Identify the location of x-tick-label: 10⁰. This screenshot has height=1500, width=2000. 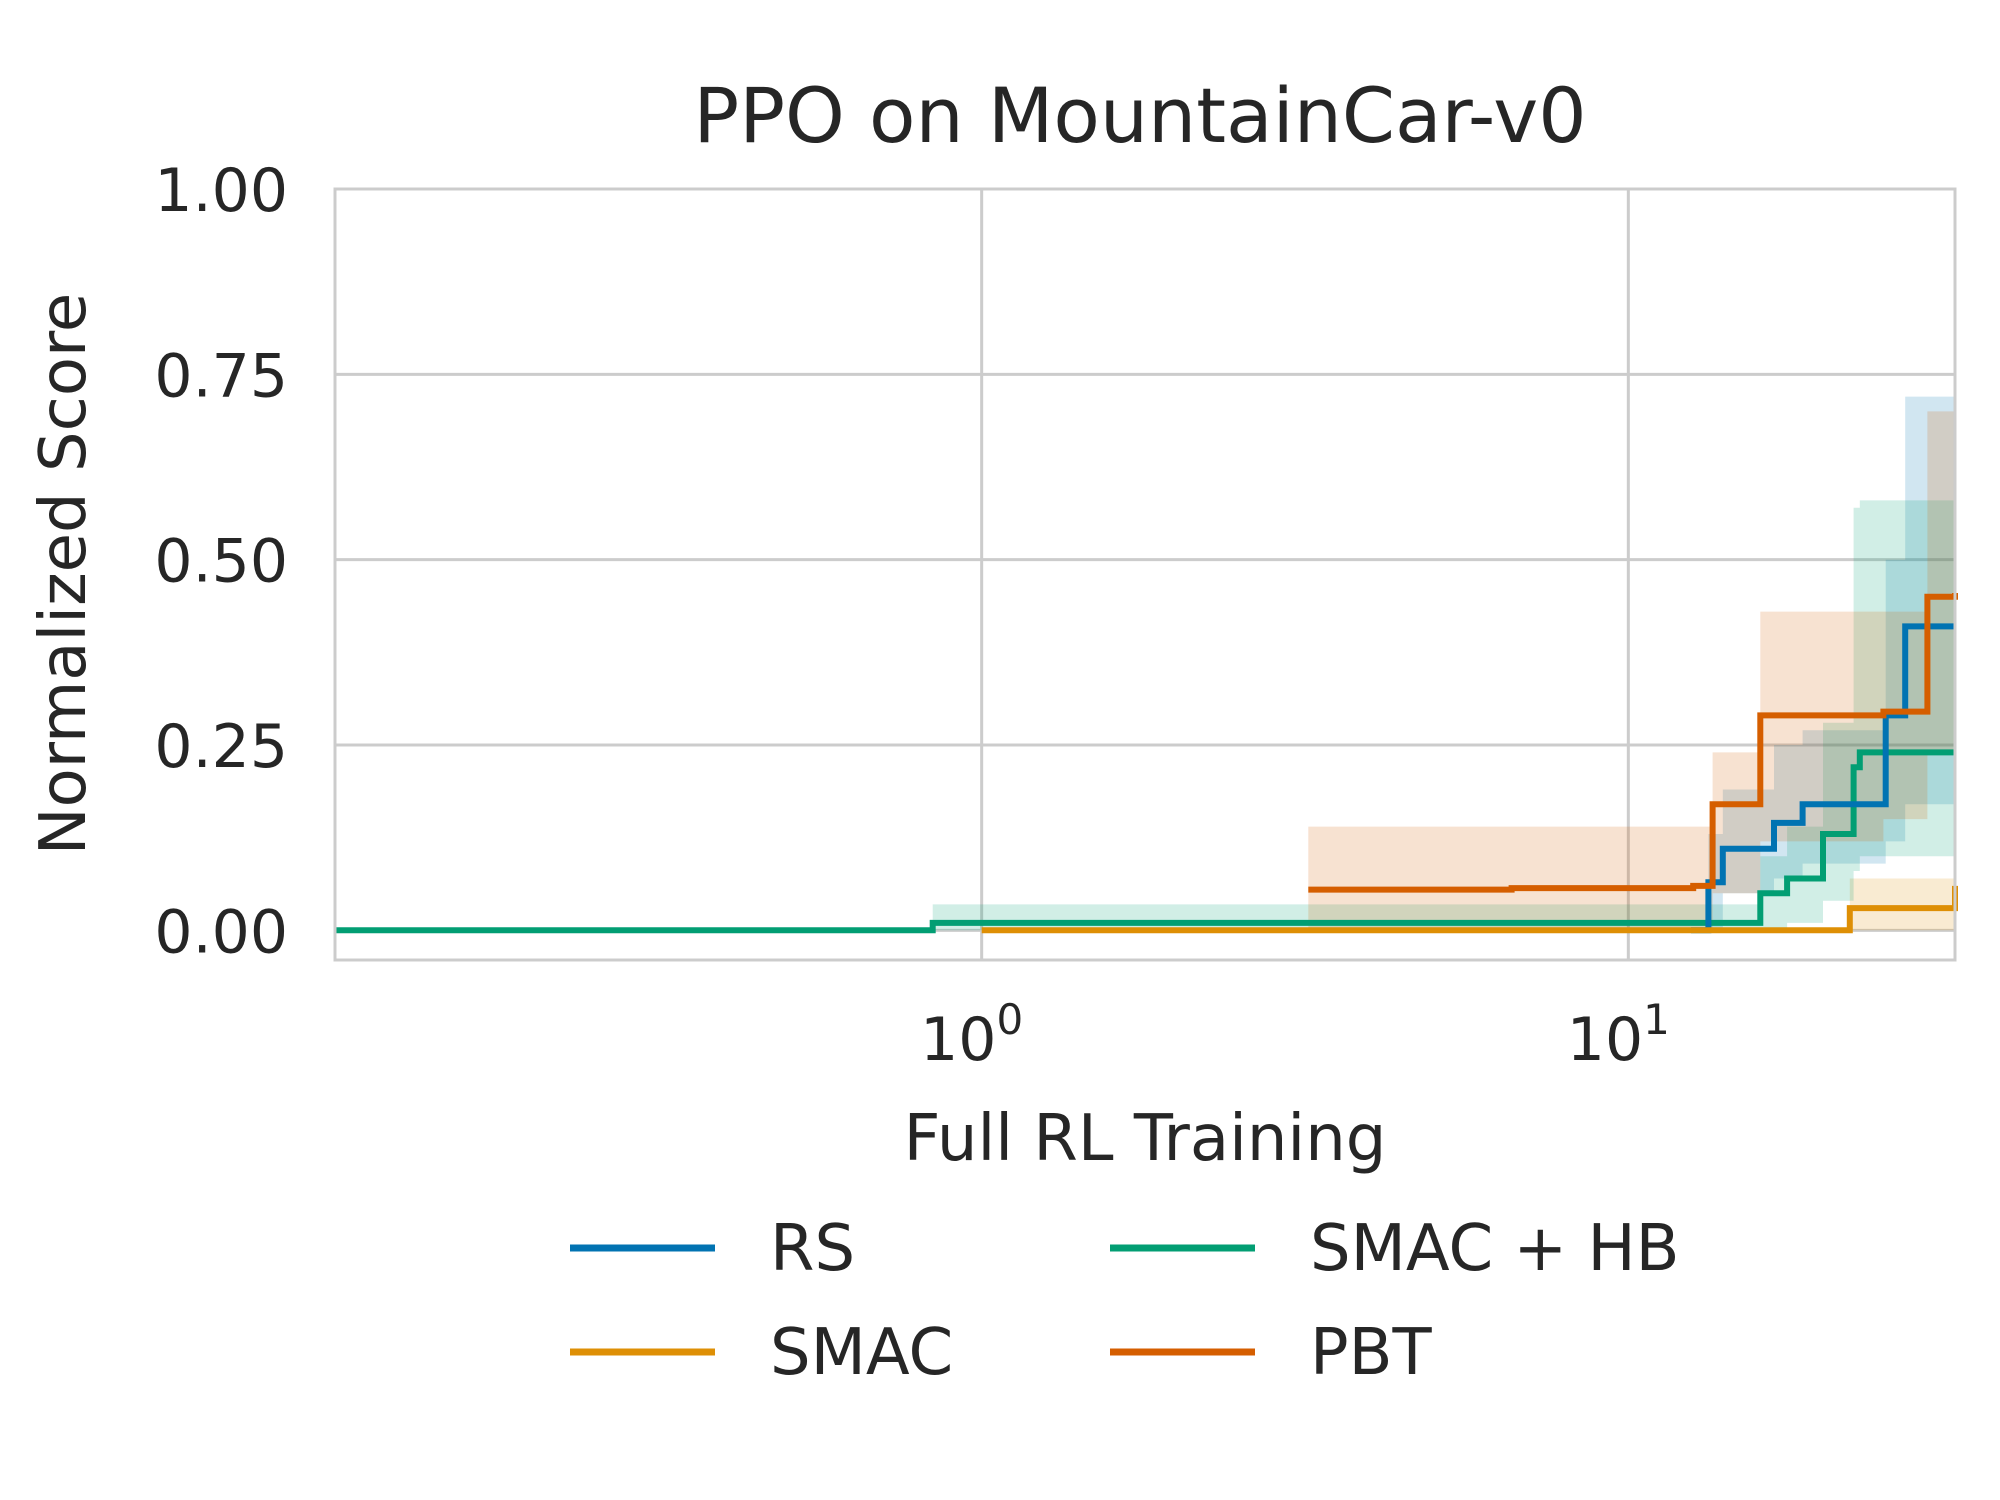
(971, 1035).